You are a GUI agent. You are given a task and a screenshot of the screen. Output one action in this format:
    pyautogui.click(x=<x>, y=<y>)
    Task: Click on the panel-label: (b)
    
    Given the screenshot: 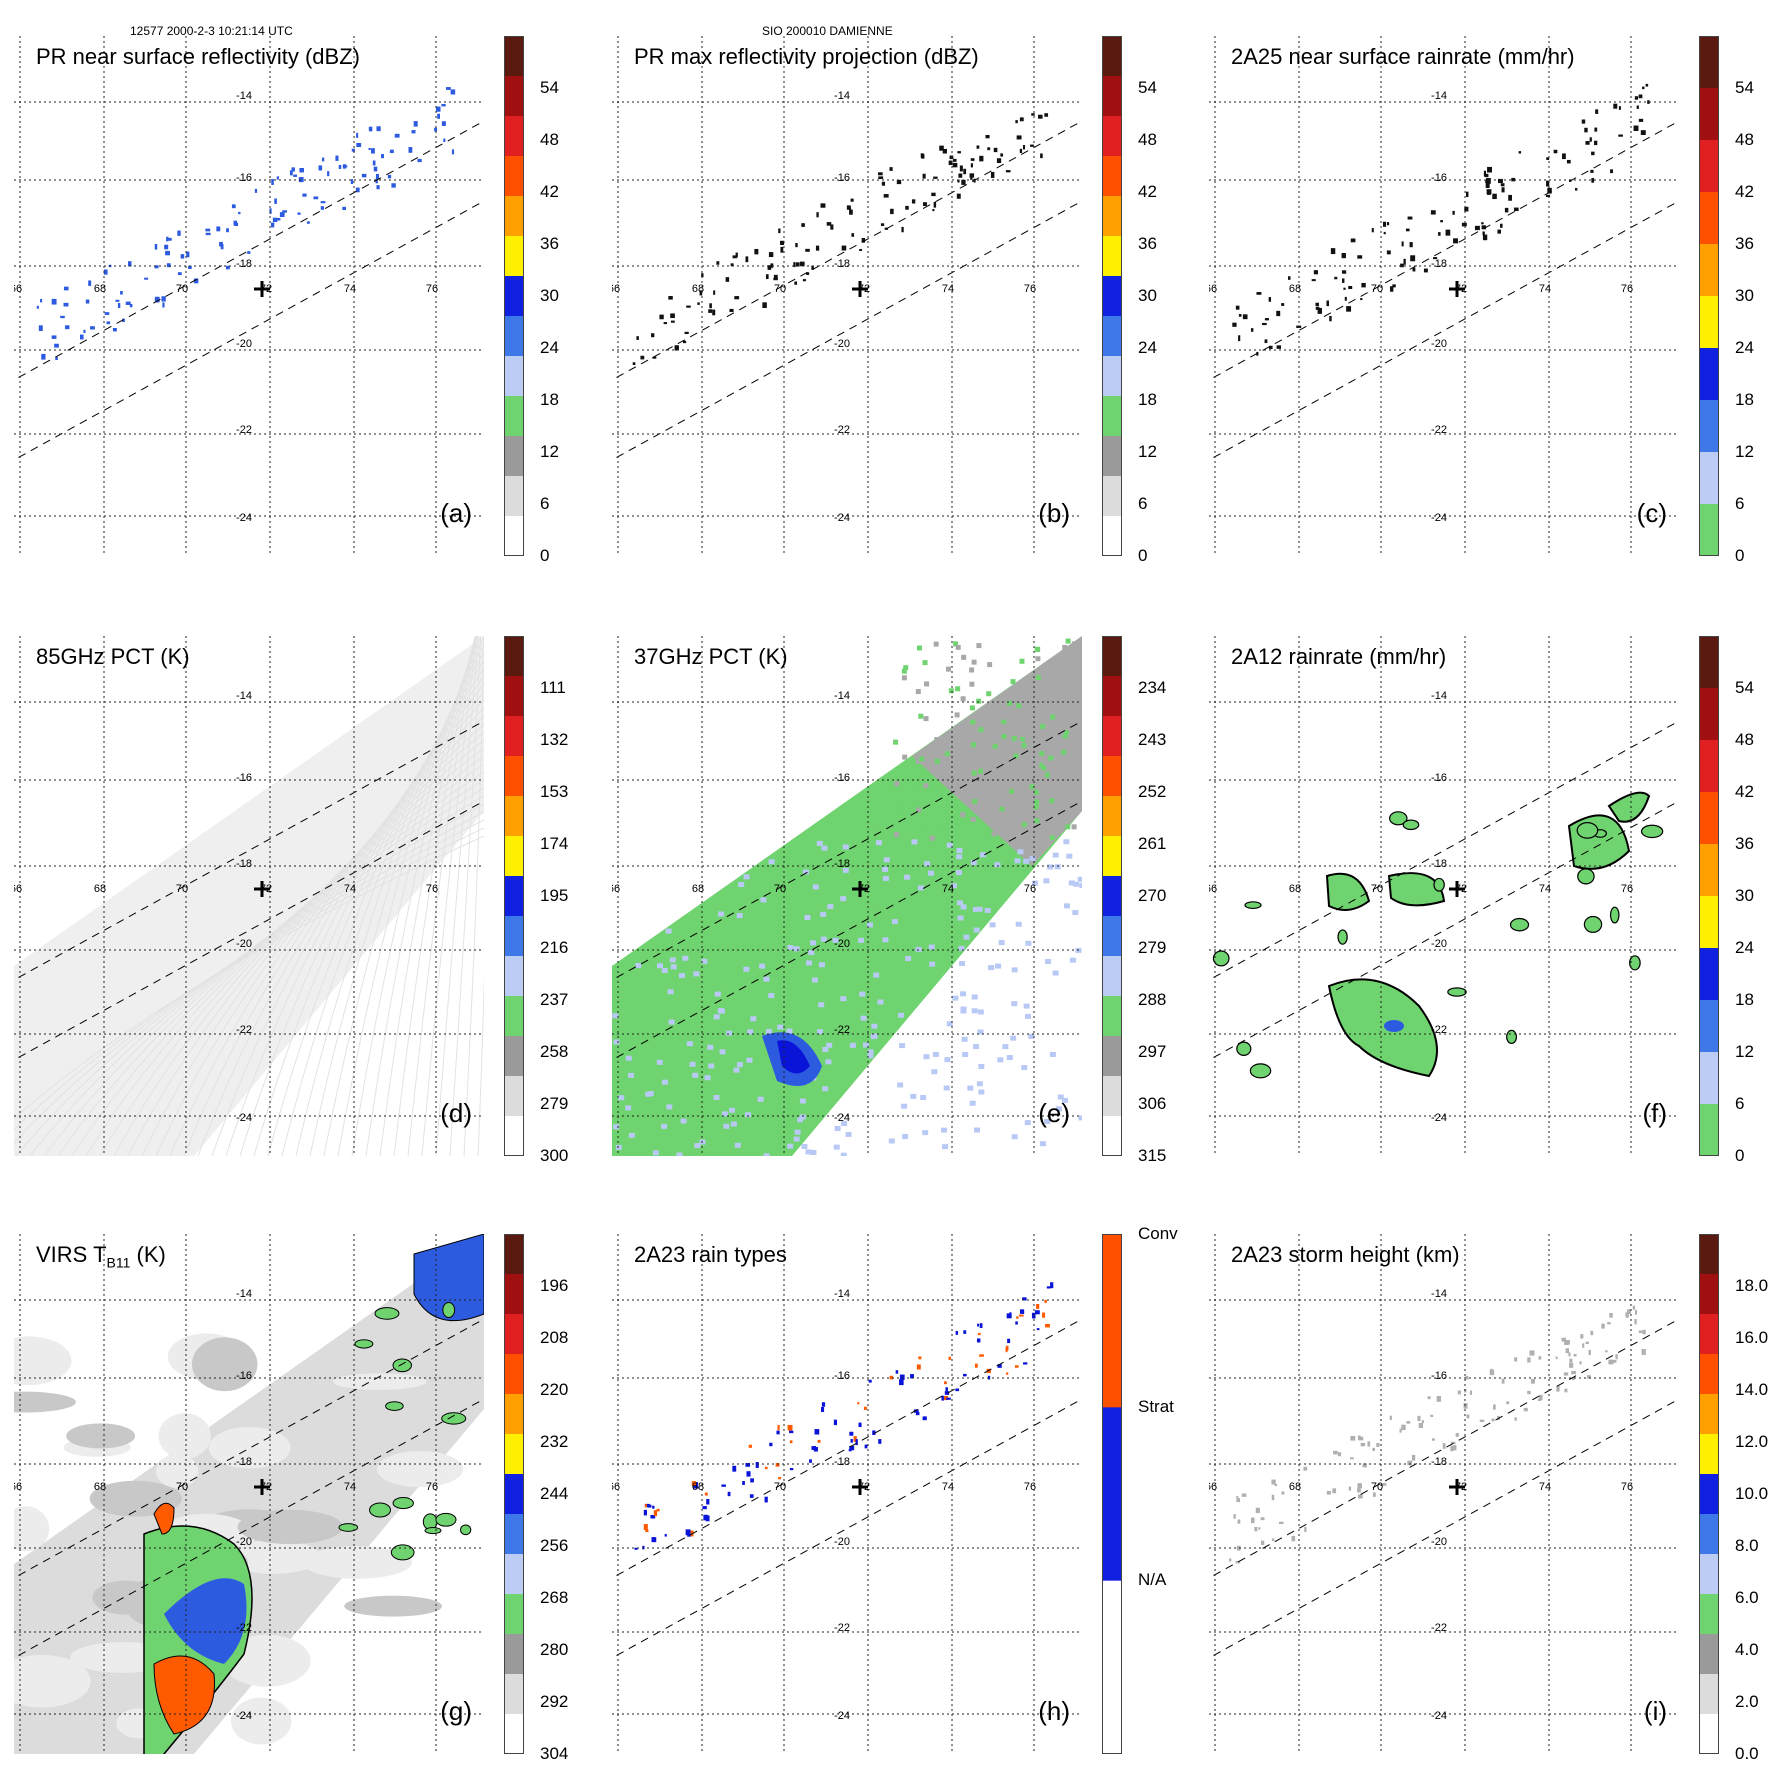 What is the action you would take?
    pyautogui.click(x=1054, y=513)
    